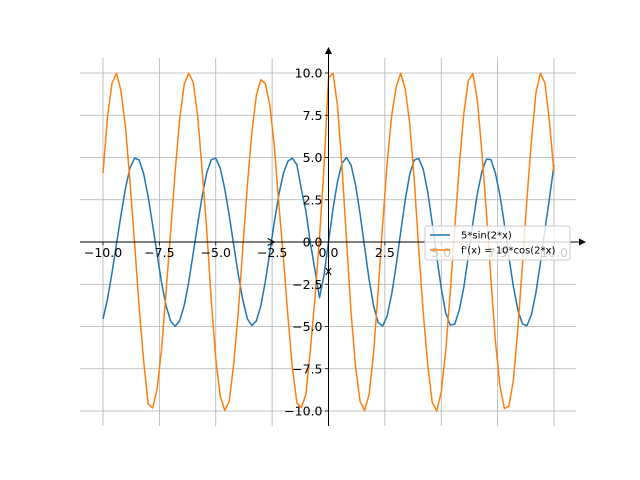  Describe the element at coordinates (313, 199) in the screenshot. I see `y-tick-label-5: 2.5` at that location.